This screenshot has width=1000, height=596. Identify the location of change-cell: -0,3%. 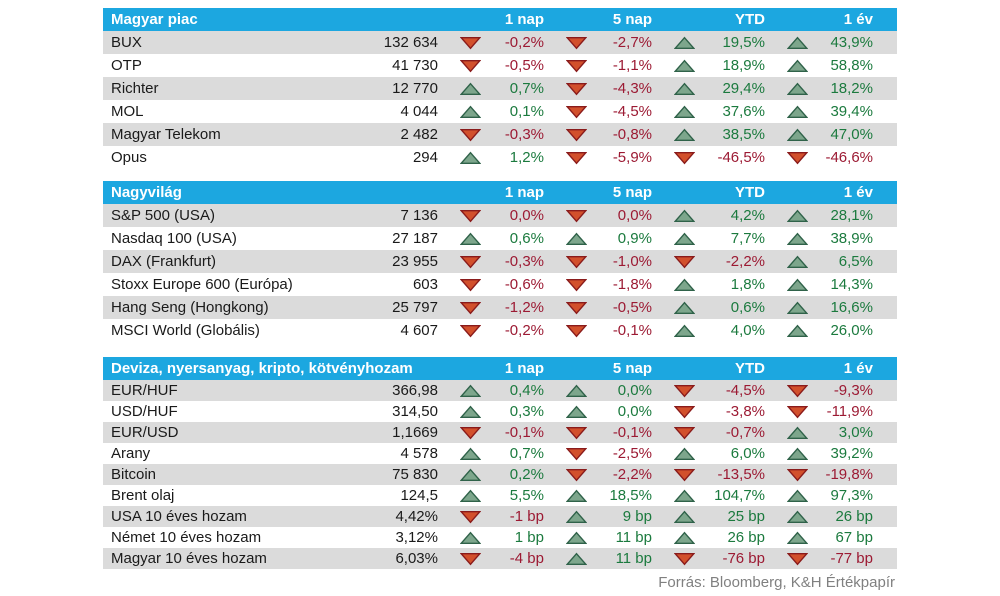
(491, 134).